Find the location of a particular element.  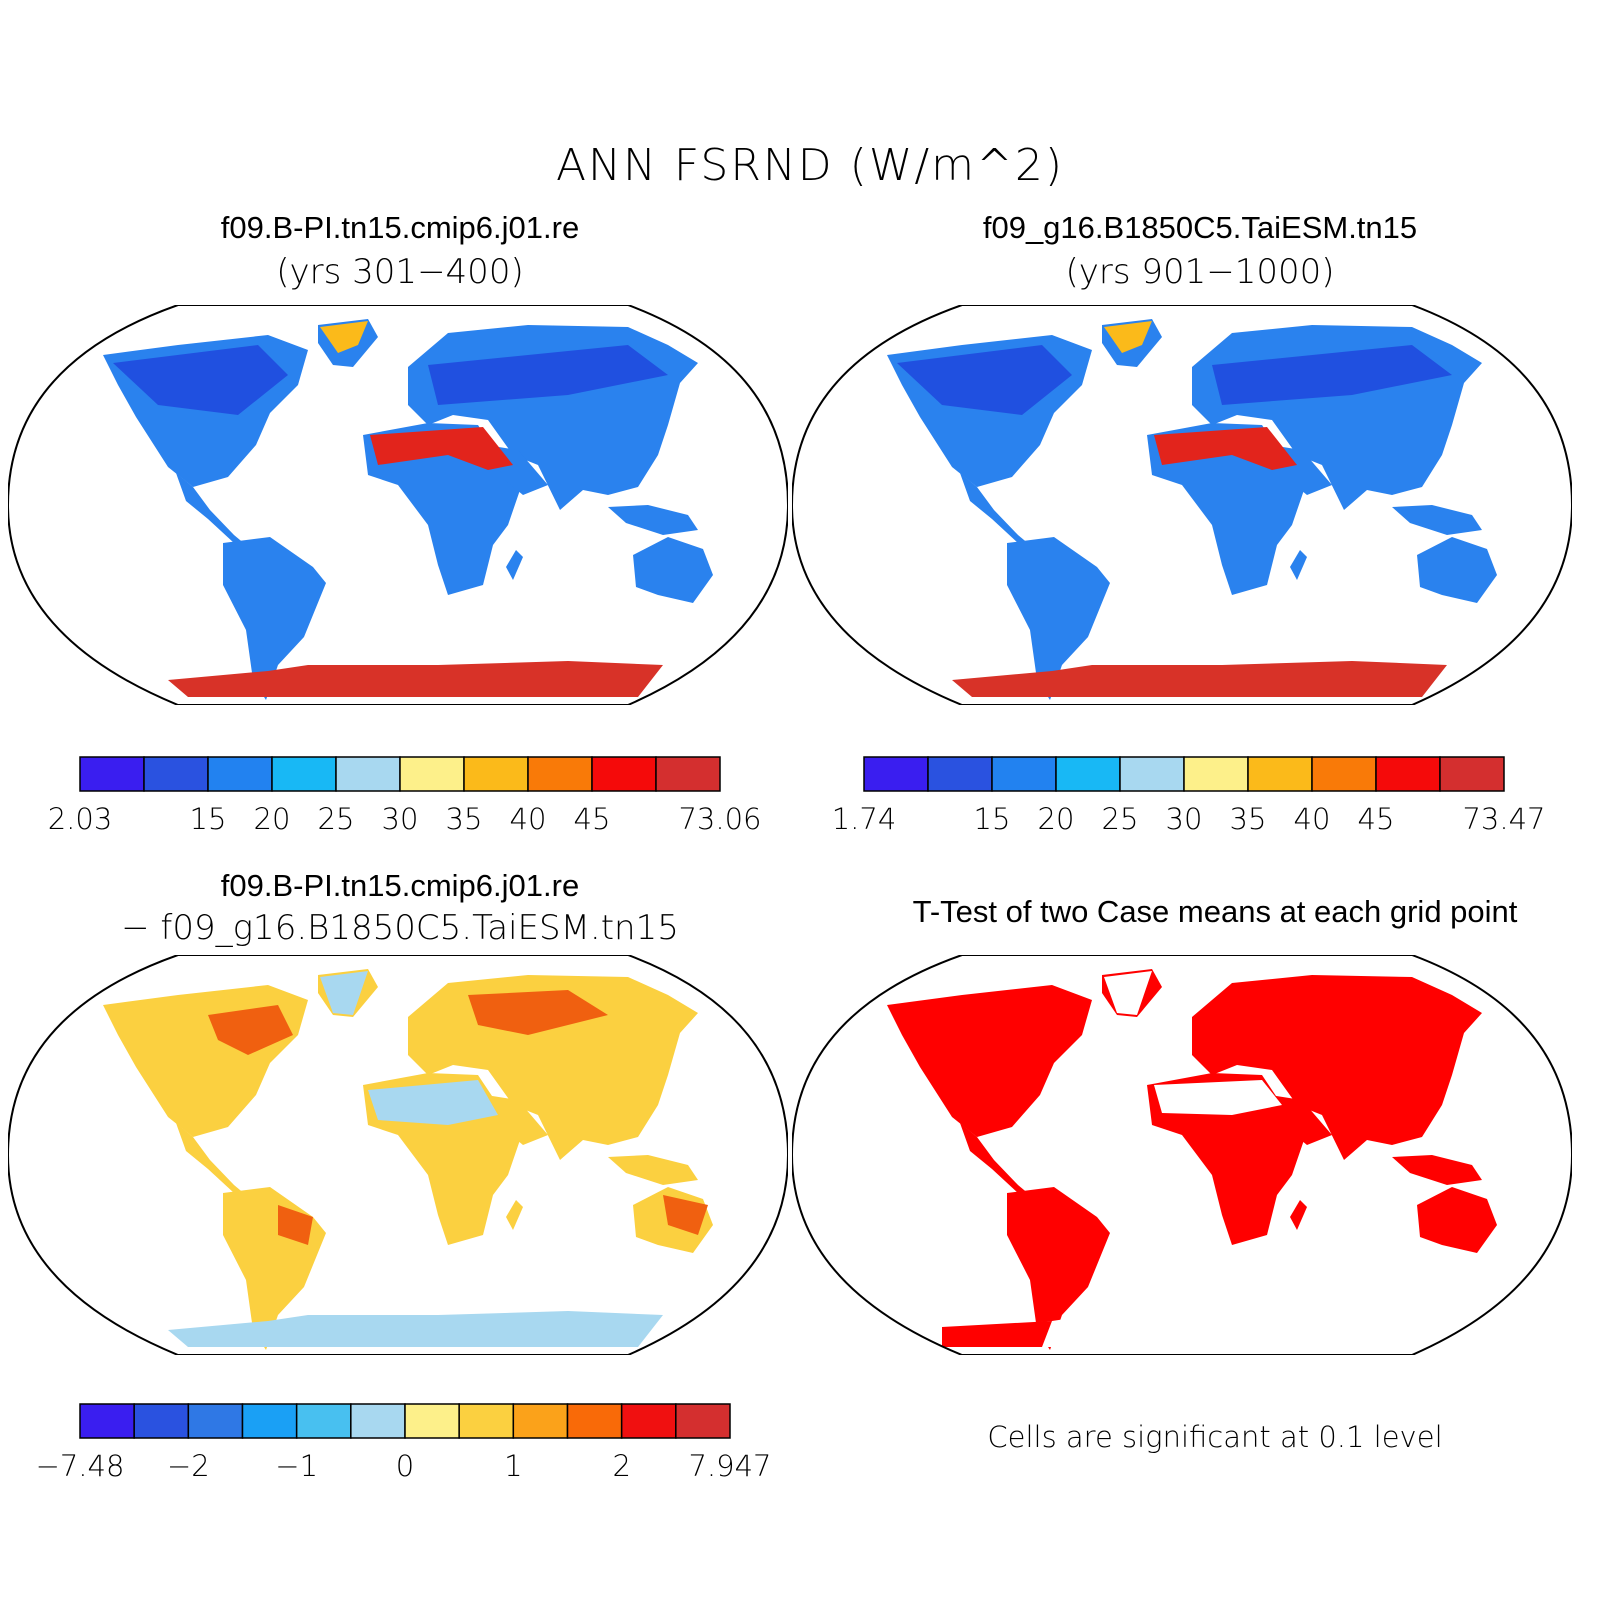

colorbar-tick-label: −2 is located at coordinates (188, 1466).